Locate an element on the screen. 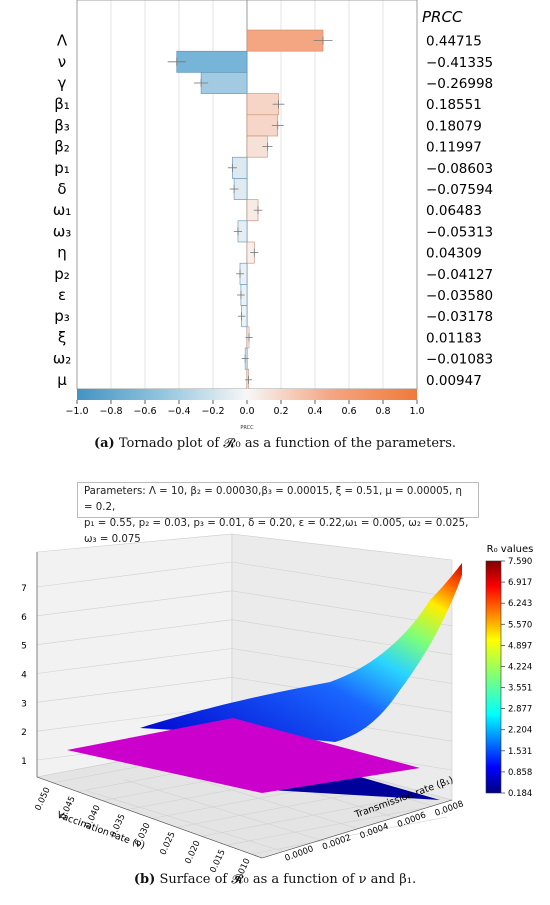 Image resolution: width=550 pixels, height=905 pixels. surface-high-region is located at coordinates (301, 652).